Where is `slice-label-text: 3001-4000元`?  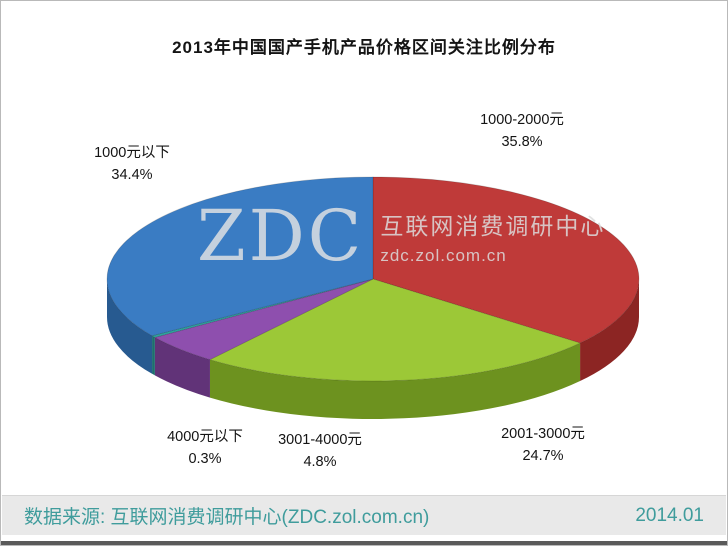 slice-label-text: 3001-4000元 is located at coordinates (320, 440).